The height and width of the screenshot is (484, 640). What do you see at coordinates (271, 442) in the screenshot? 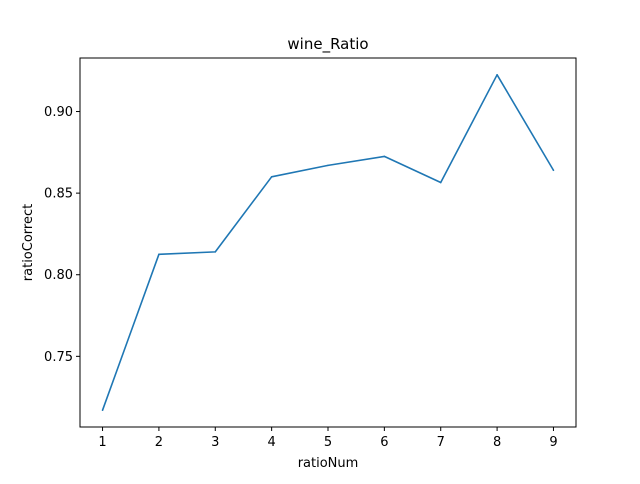
I see `x-tick-label: 4` at bounding box center [271, 442].